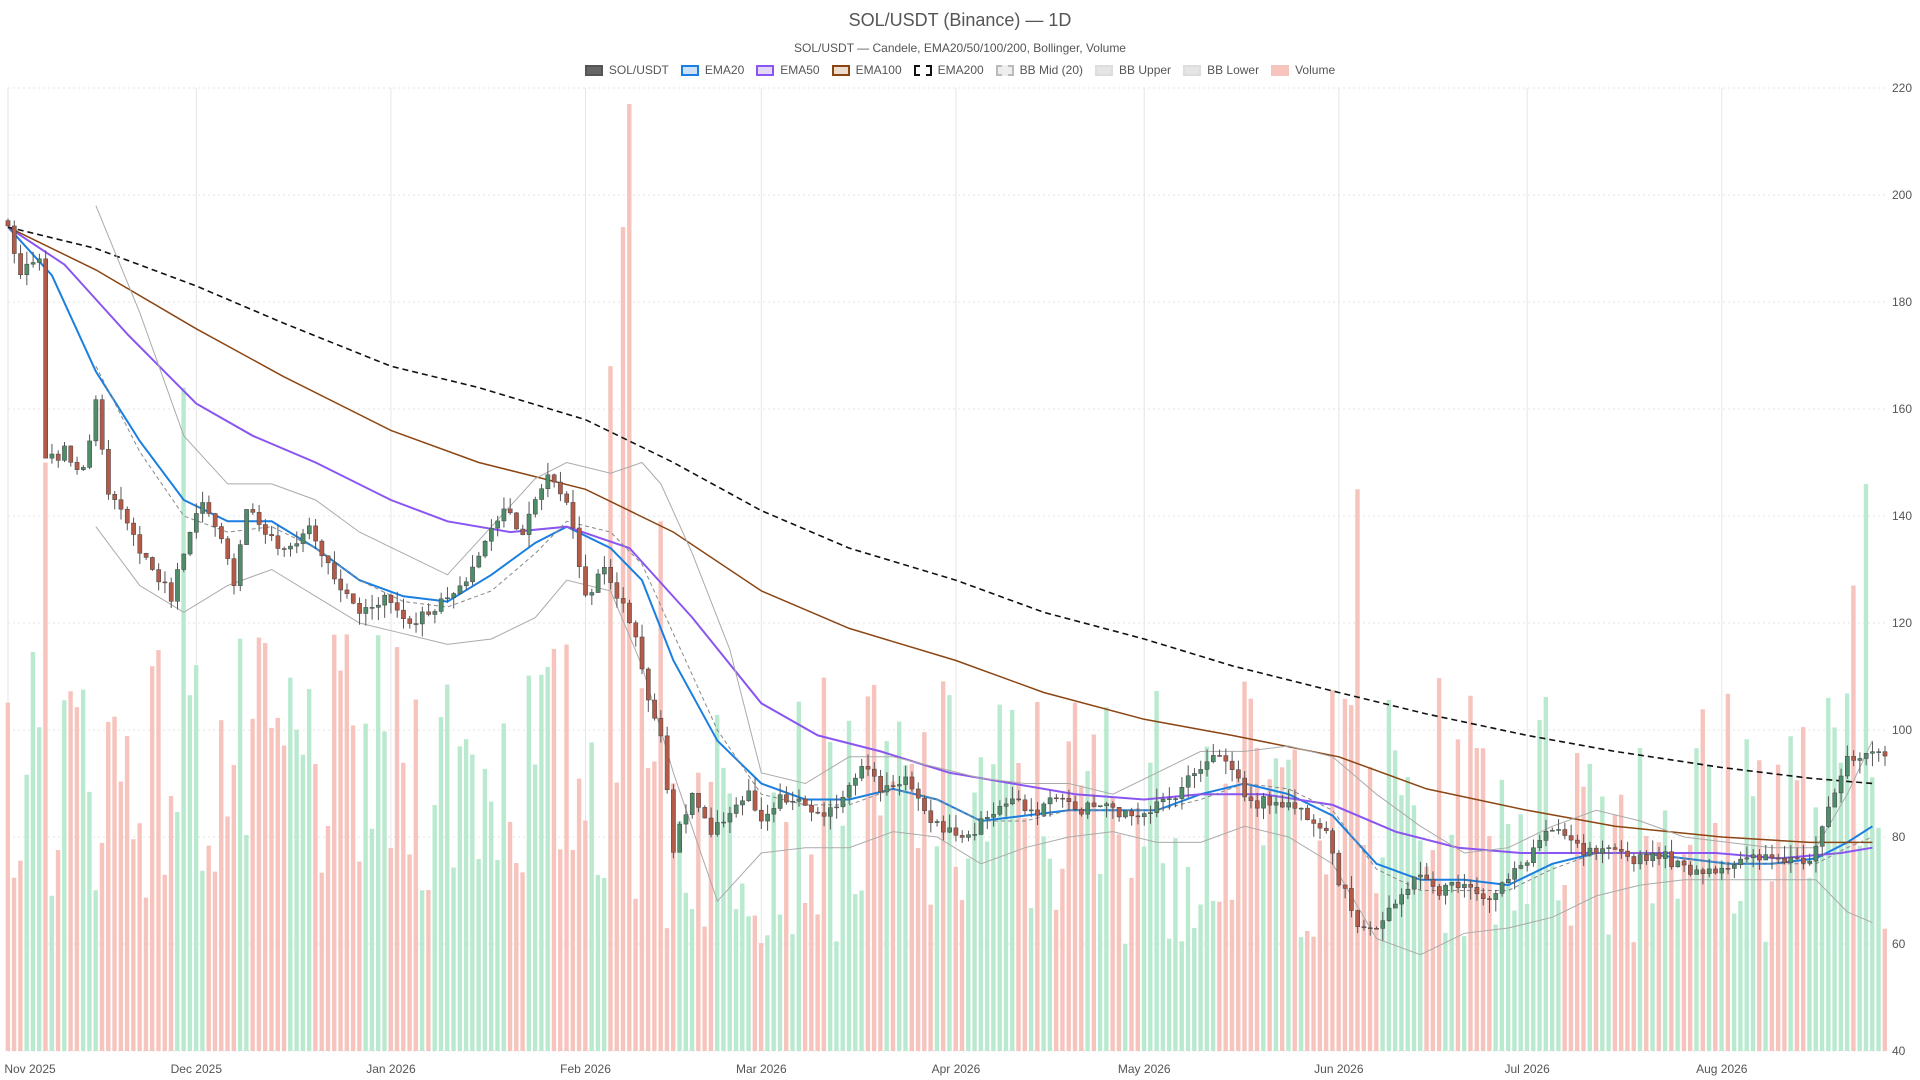 The image size is (1920, 1080). What do you see at coordinates (1303, 70) in the screenshot?
I see `legend-item-volume: Volume` at bounding box center [1303, 70].